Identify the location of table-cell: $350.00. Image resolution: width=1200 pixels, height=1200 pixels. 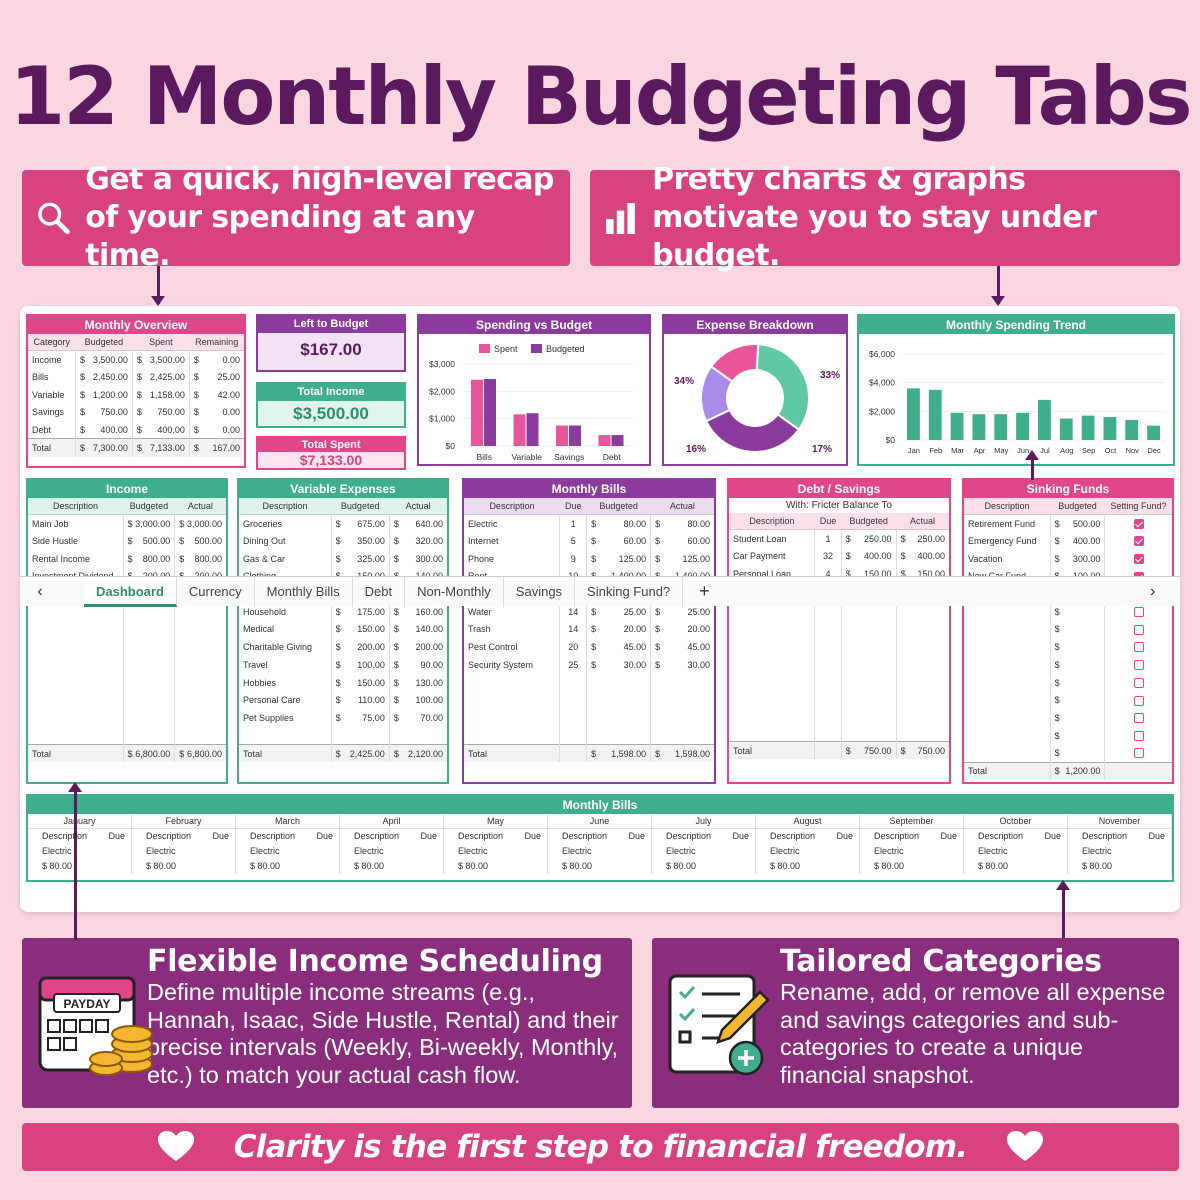
(360, 541).